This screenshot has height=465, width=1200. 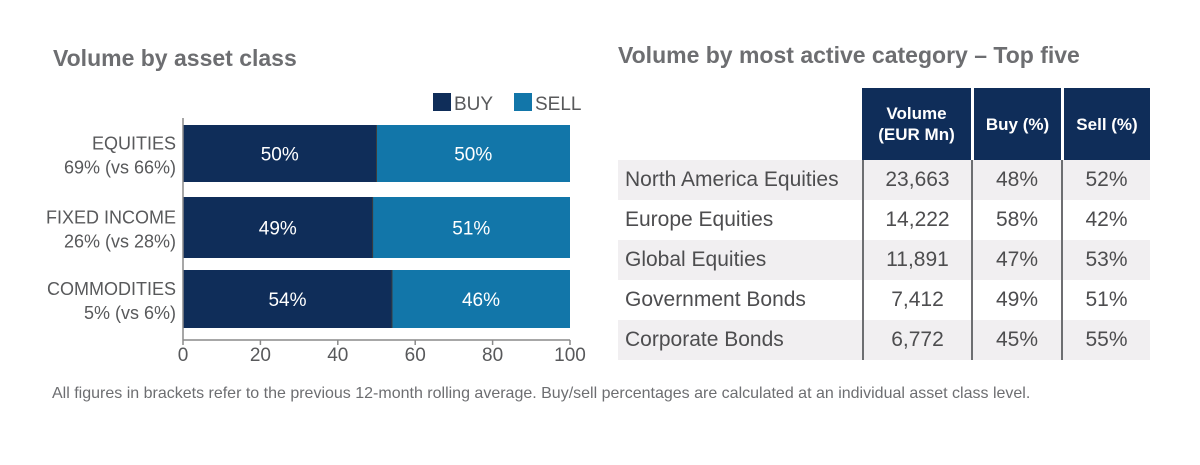 What do you see at coordinates (740, 260) in the screenshot?
I see `cell-category: Global Equities` at bounding box center [740, 260].